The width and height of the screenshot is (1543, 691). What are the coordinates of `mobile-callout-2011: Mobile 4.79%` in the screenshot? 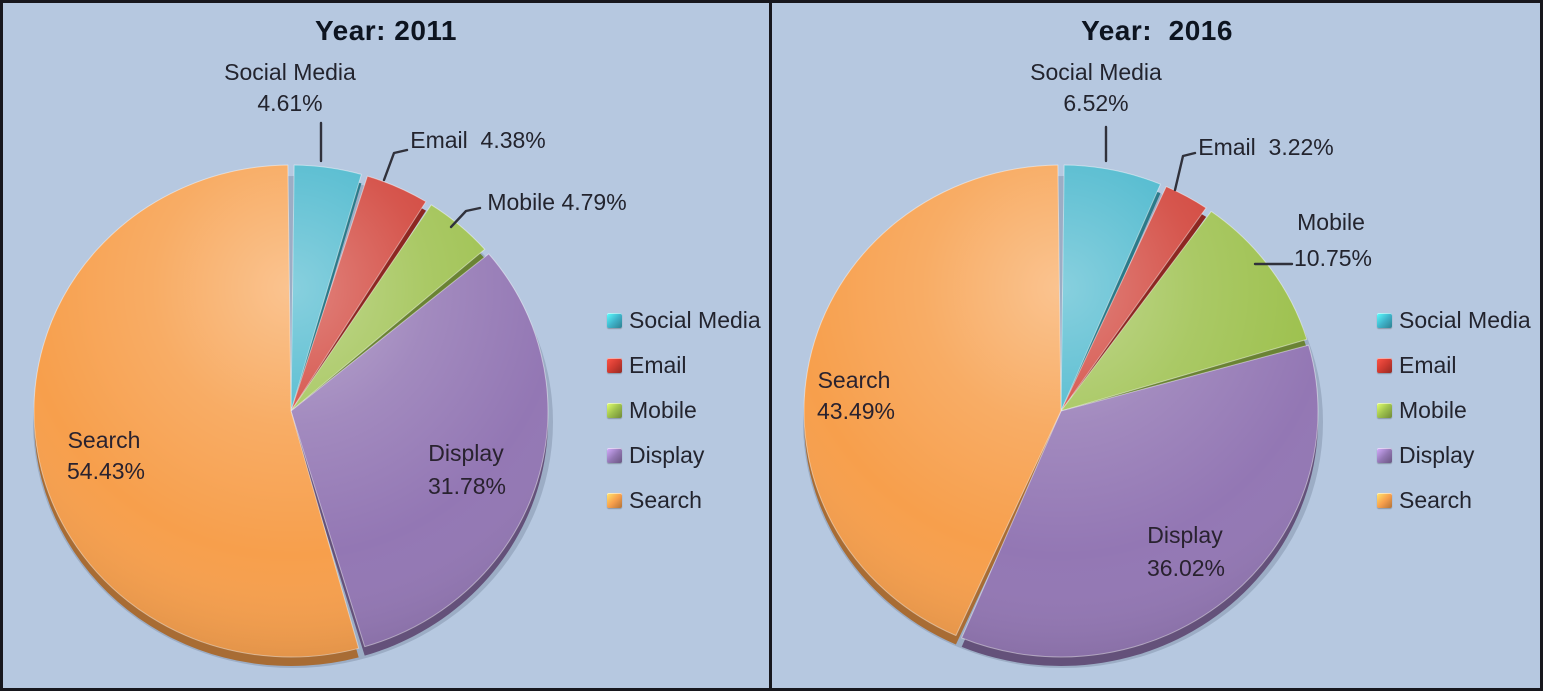 It's located at (557, 202).